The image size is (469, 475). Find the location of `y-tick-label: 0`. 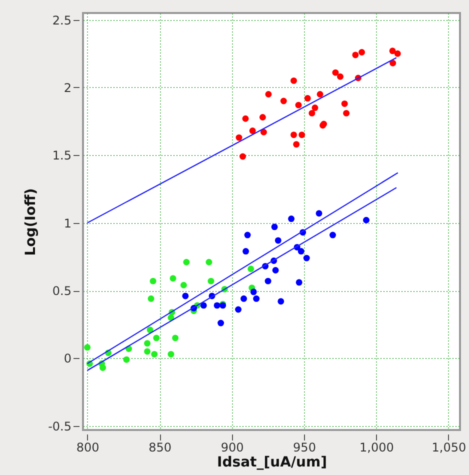

y-tick-label: 0 is located at coordinates (68, 359).